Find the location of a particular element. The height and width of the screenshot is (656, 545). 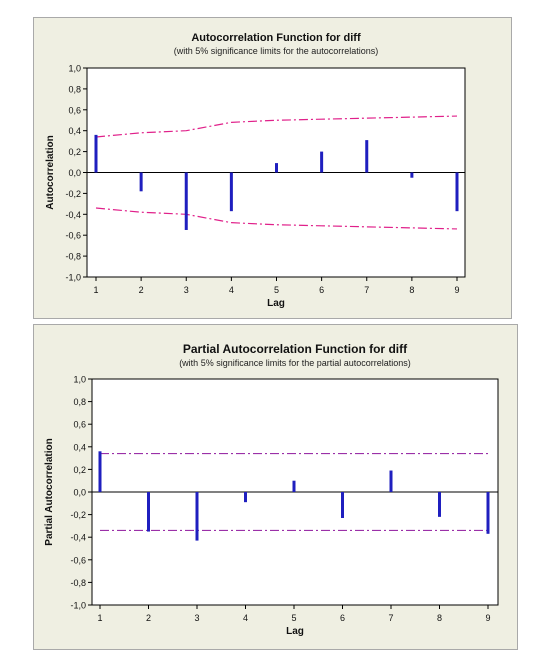

y-axis-label: Autocorrelation is located at coordinates (50, 172).